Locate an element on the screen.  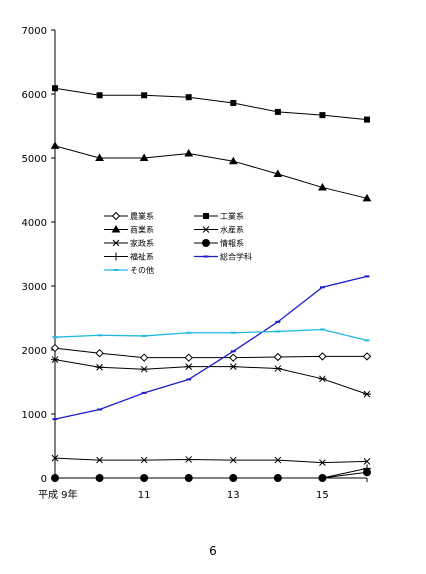
legend-label: 水産系 is located at coordinates (232, 230).